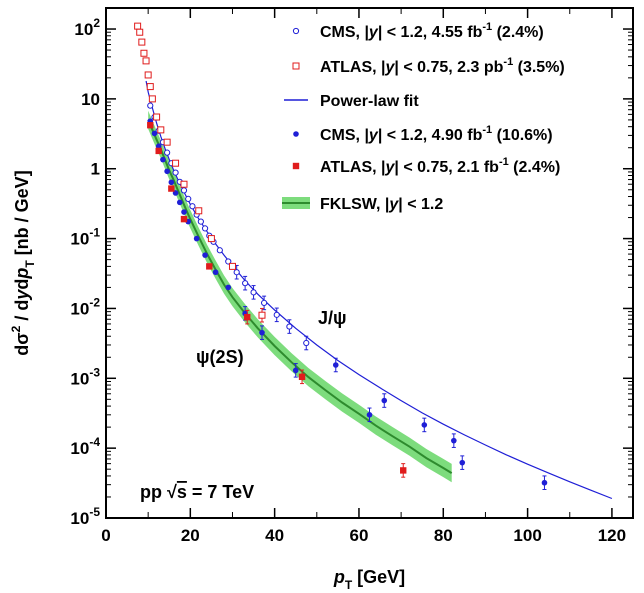  I want to click on legend-entry: FKLSW, |y| < 1.2, so click(362, 204).